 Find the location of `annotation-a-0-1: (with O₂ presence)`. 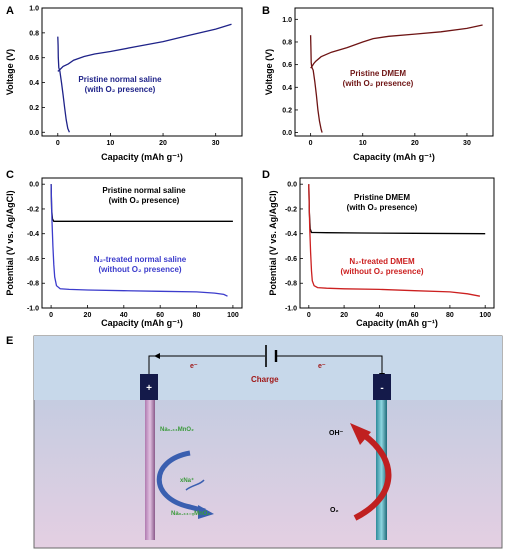

annotation-a-0-1: (with O₂ presence) is located at coordinates (120, 89).